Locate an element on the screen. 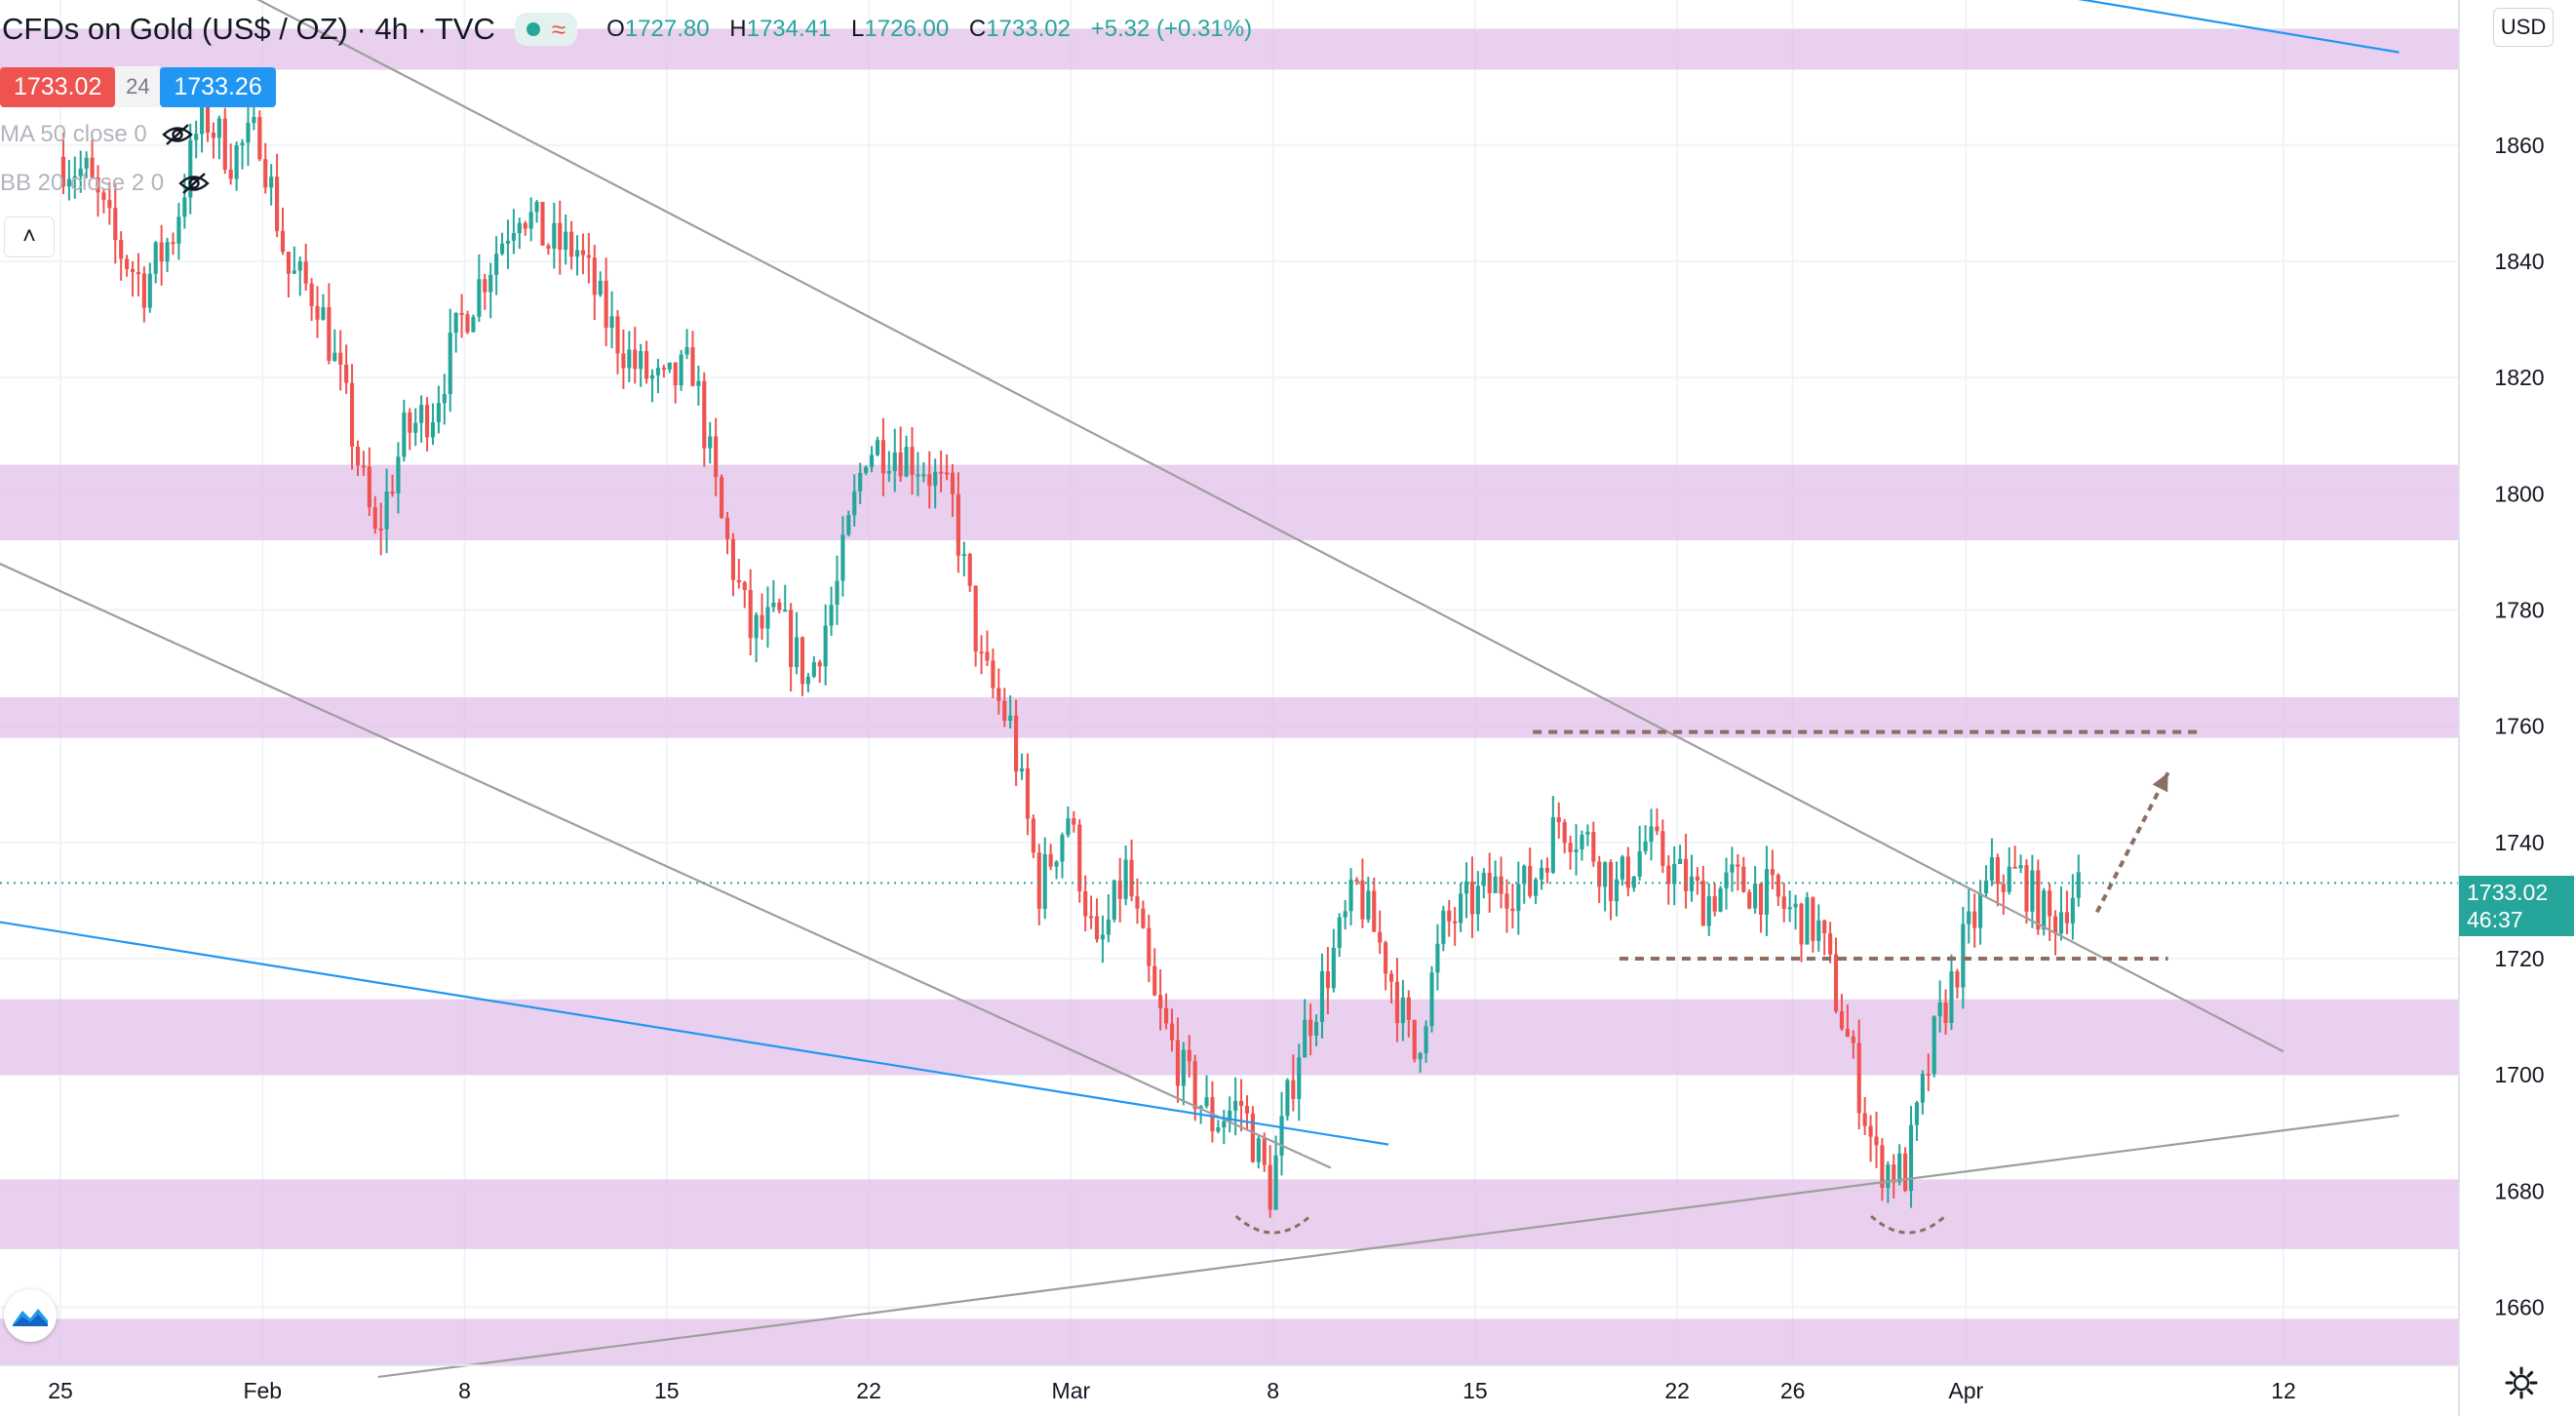 The height and width of the screenshot is (1416, 2576). time-axis: 25 Feb 8 15 22 Mar 8 15 22 26 Apr 12 is located at coordinates (1229, 1383).